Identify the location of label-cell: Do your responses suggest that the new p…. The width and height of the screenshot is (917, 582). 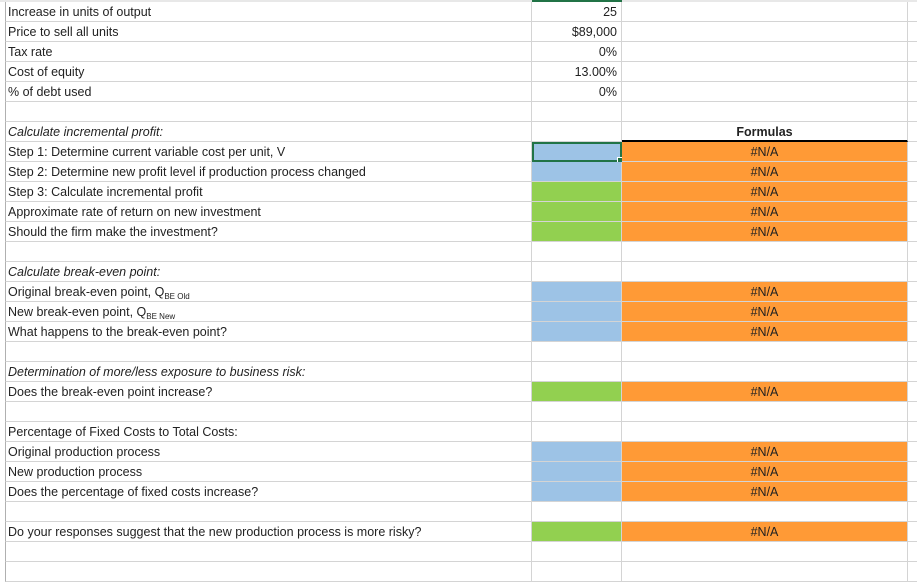
(268, 532).